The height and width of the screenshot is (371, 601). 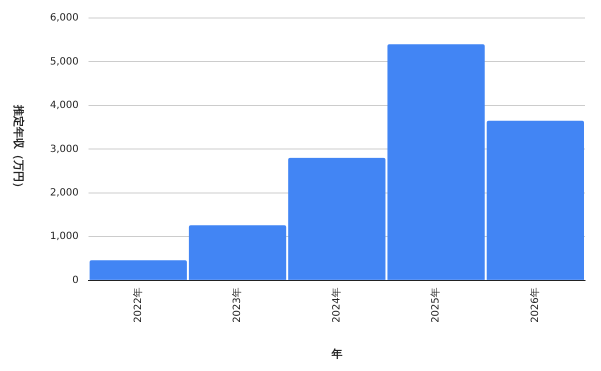 I want to click on y-tick-label: 4,000, so click(x=64, y=106).